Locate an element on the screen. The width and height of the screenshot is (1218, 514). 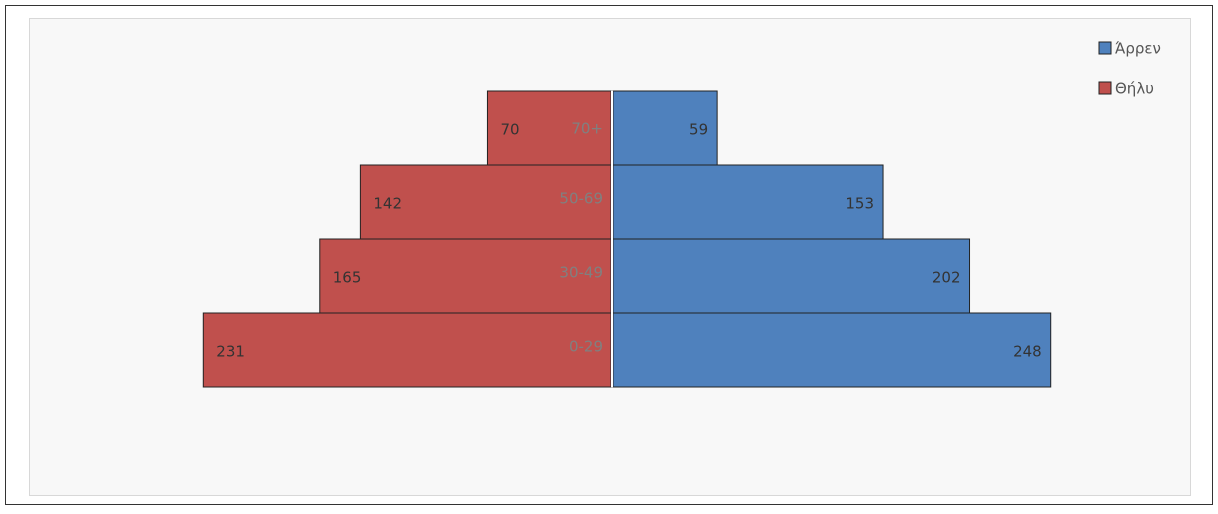
data-label: 231 is located at coordinates (230, 352).